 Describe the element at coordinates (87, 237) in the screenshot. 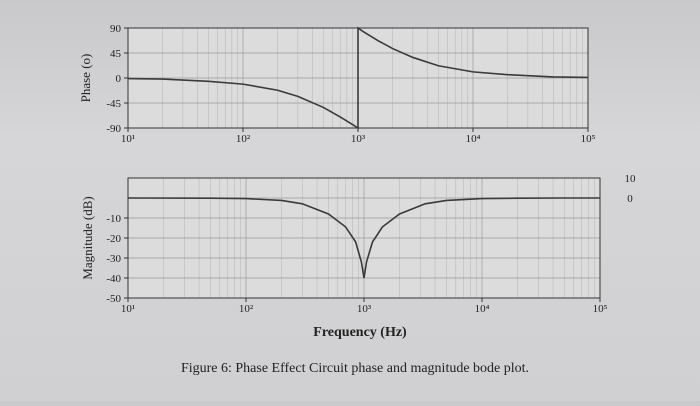

I see `y-axis-label: Magnitude (dB)` at that location.